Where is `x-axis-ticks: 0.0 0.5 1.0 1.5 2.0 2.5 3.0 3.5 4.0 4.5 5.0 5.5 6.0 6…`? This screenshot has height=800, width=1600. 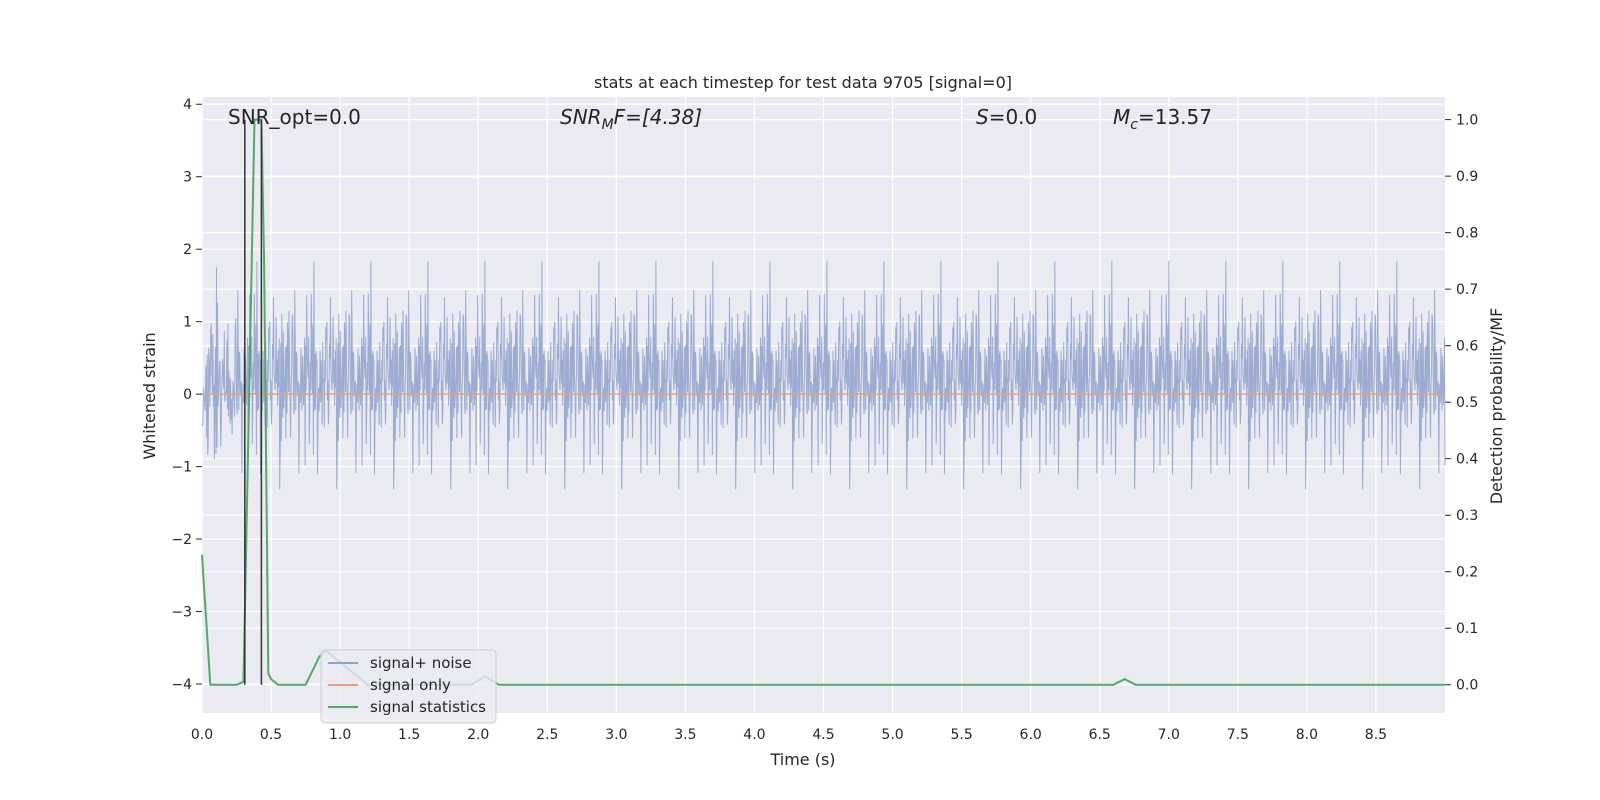 x-axis-ticks: 0.0 0.5 1.0 1.5 2.0 2.5 3.0 3.5 4.0 4.5 5.0 5.5 6.0 6… is located at coordinates (789, 735).